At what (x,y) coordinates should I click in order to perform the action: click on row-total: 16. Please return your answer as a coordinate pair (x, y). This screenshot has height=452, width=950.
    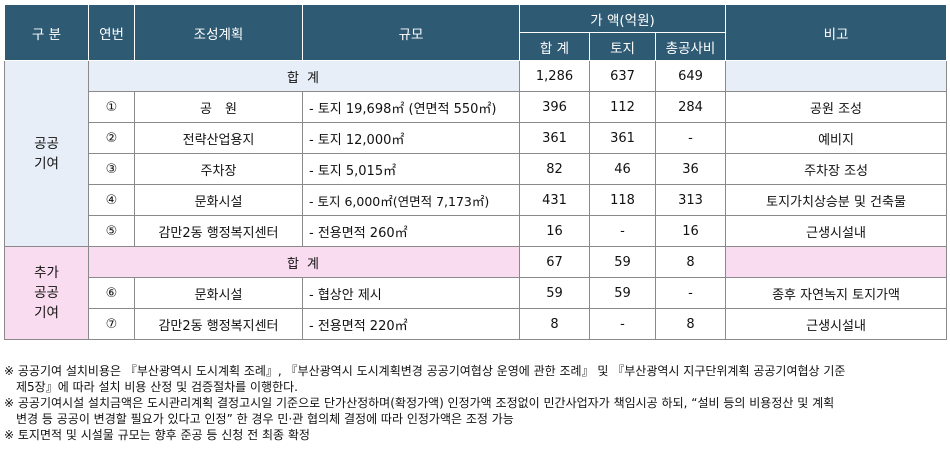
    Looking at the image, I should click on (554, 231).